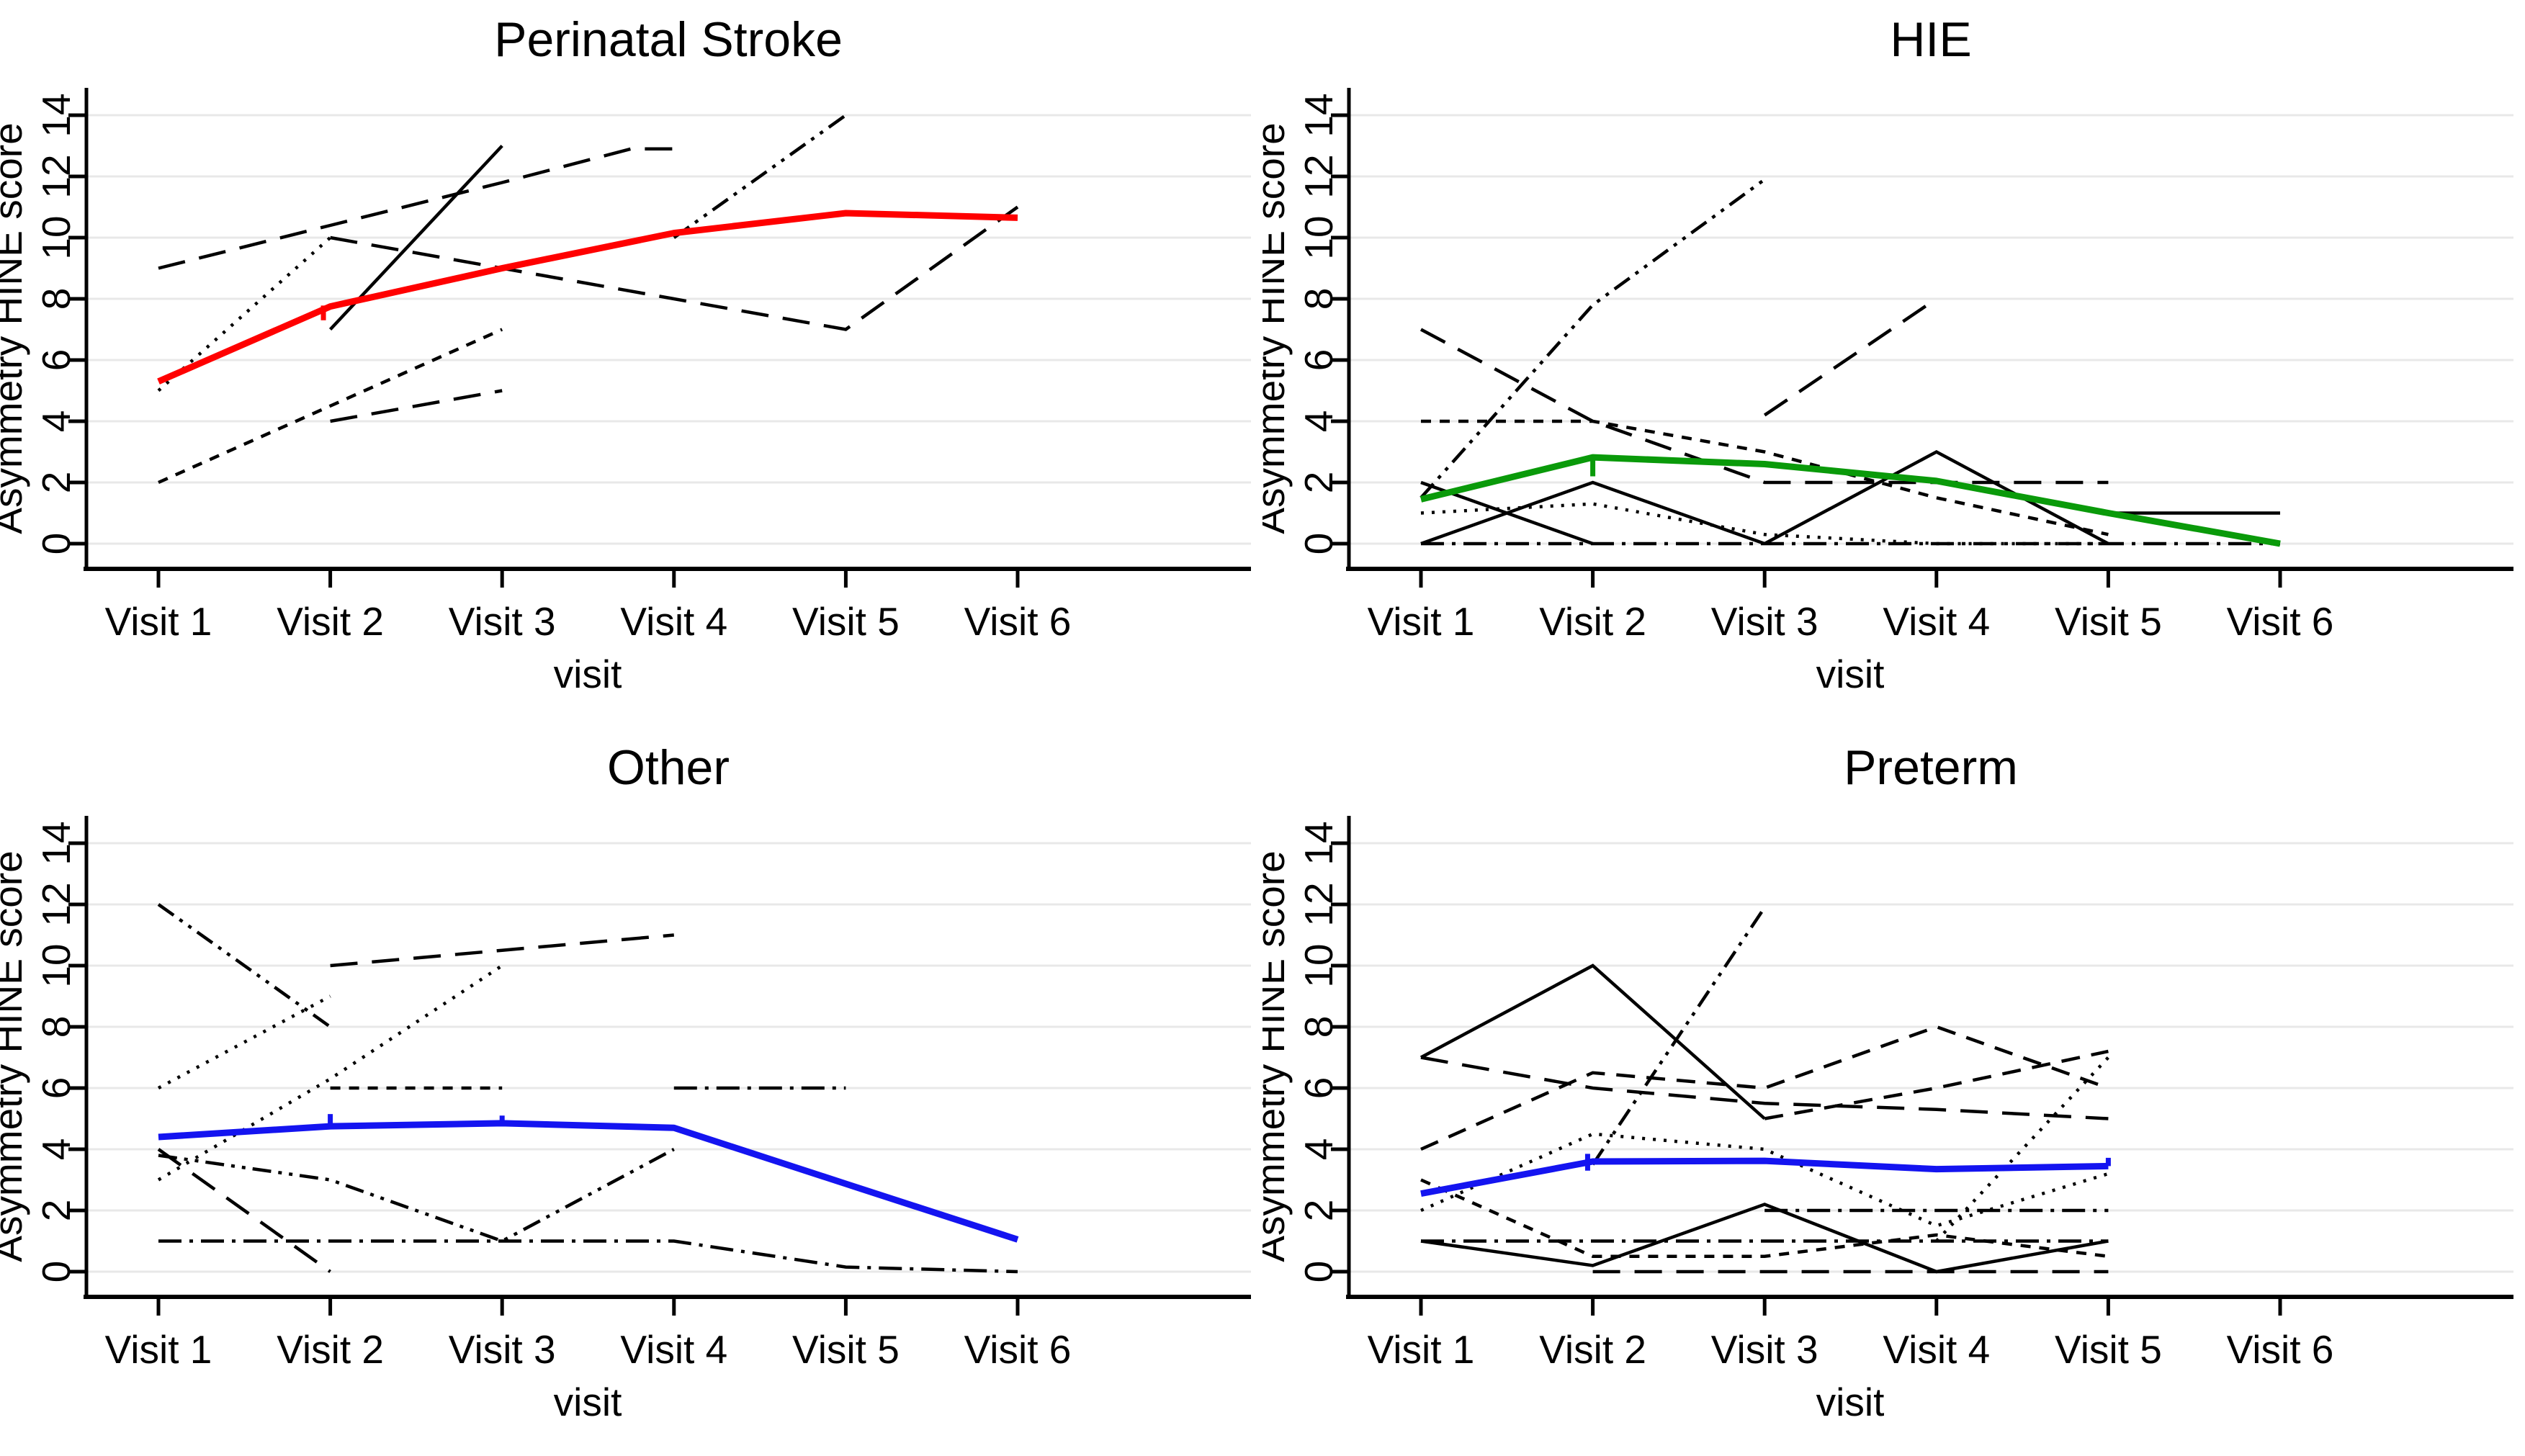  I want to click on mean-hie, so click(1850, 500).